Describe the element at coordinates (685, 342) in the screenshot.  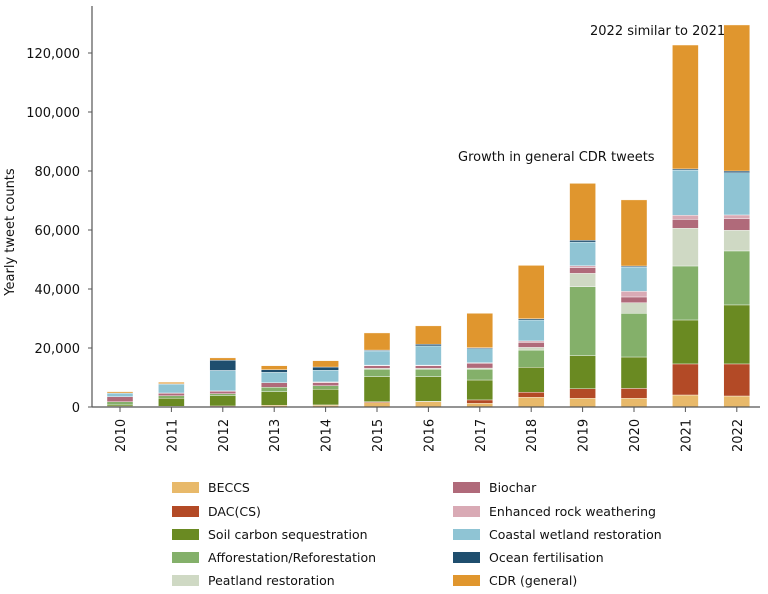
I see `bar-segment-soil-carbon-sequestration-2021` at that location.